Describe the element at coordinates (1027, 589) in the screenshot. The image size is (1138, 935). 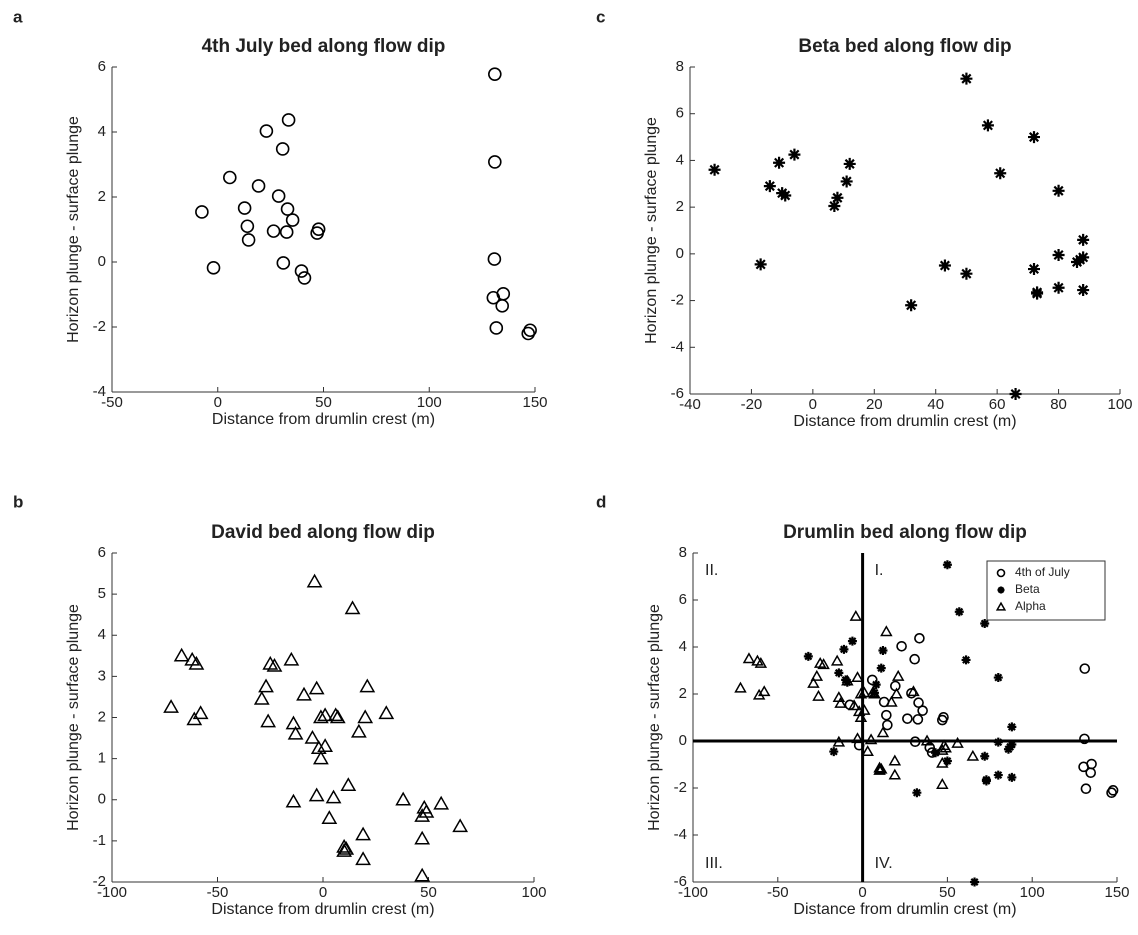
I see `legend-label: Beta` at that location.